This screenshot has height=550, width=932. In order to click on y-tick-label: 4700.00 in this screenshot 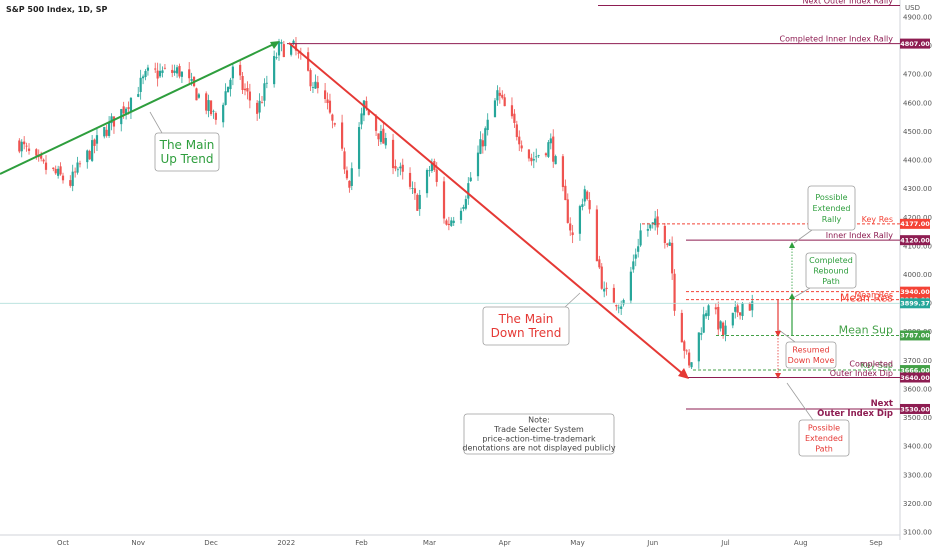, I will do `click(917, 75)`.